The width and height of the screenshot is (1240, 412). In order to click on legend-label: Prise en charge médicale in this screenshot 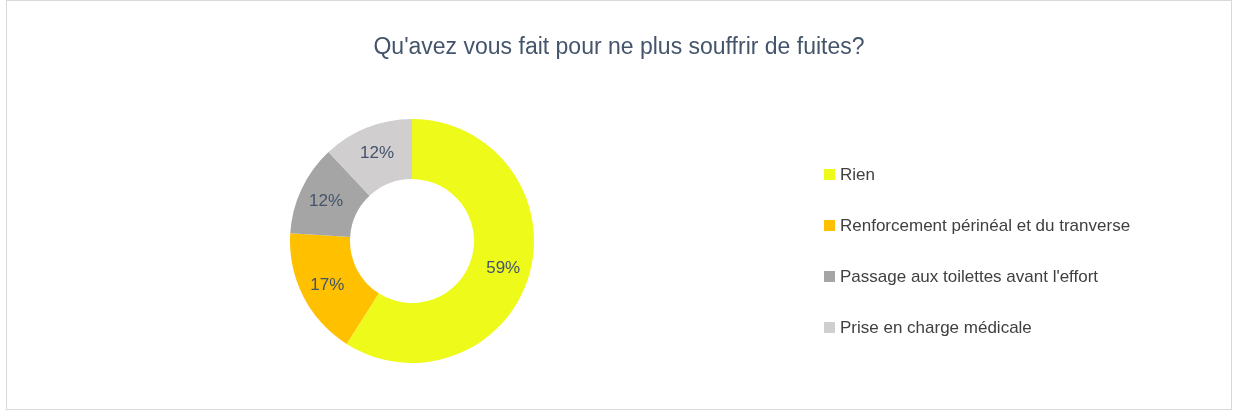, I will do `click(936, 327)`.